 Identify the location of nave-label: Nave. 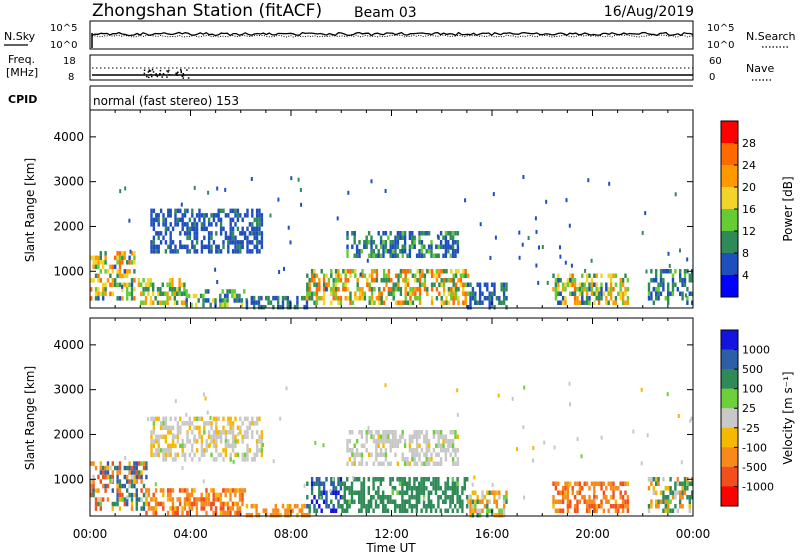
(760, 68).